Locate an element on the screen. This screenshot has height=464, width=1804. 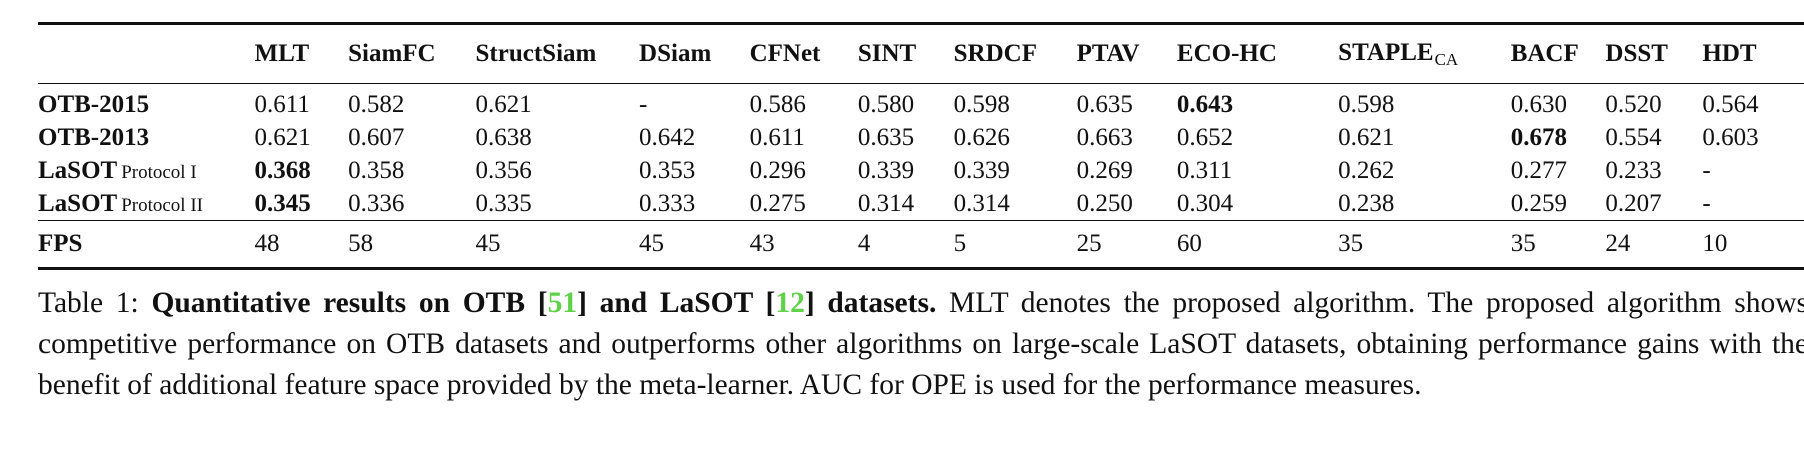
column-header: StructSiam is located at coordinates (557, 53).